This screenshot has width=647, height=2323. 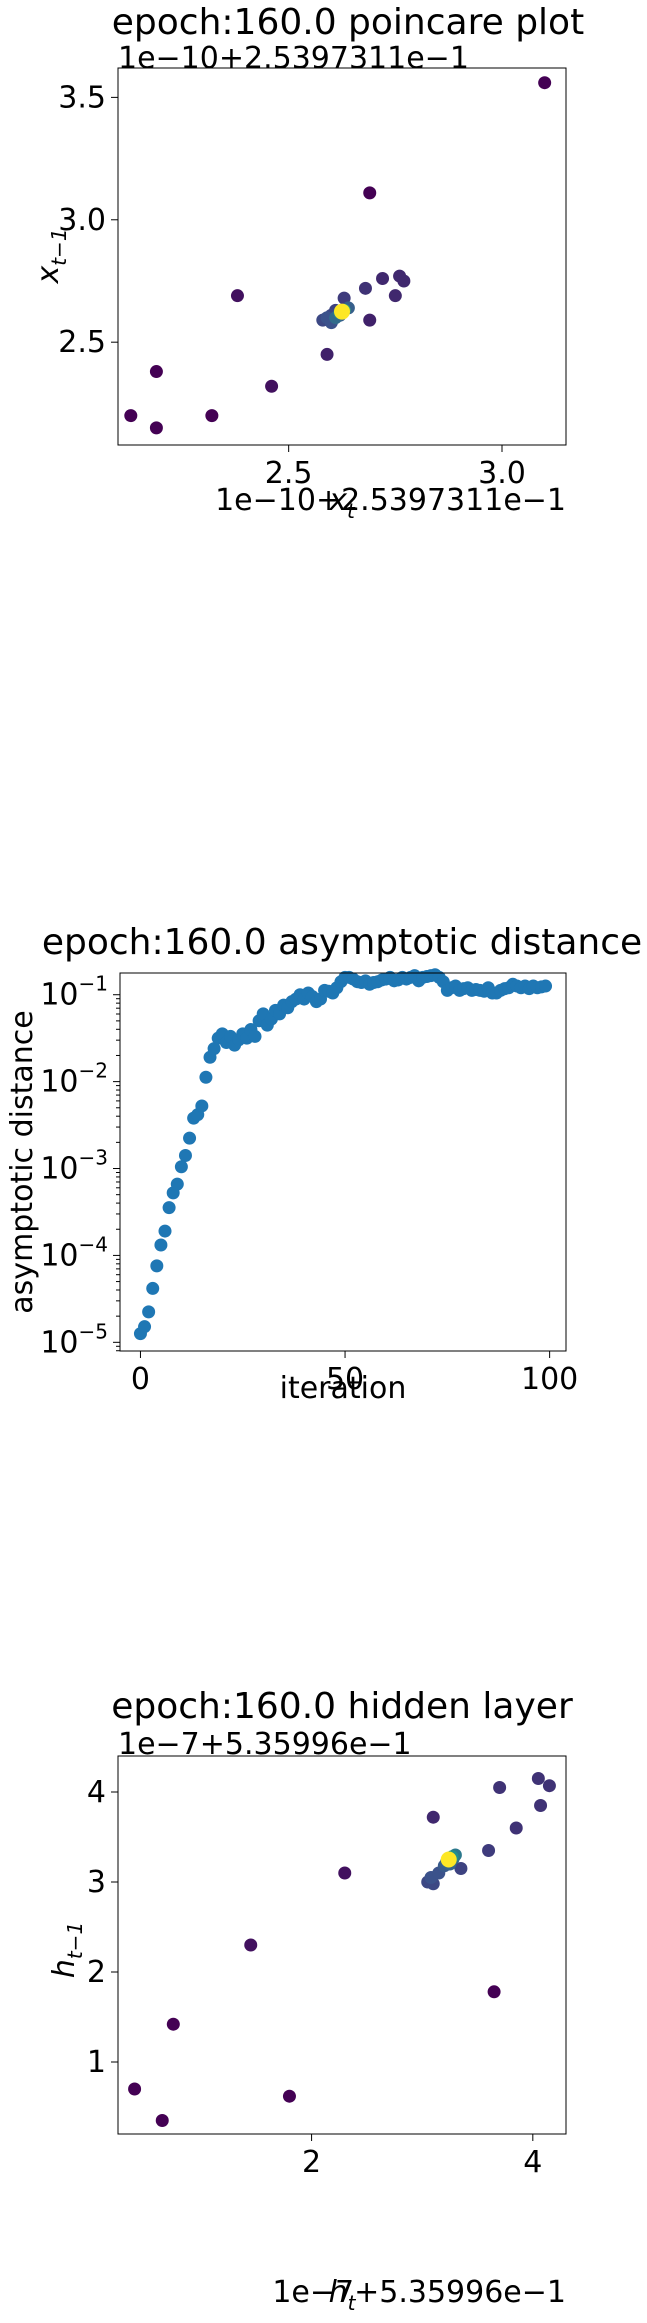 I want to click on x-tick-label: 4, so click(x=532, y=2162).